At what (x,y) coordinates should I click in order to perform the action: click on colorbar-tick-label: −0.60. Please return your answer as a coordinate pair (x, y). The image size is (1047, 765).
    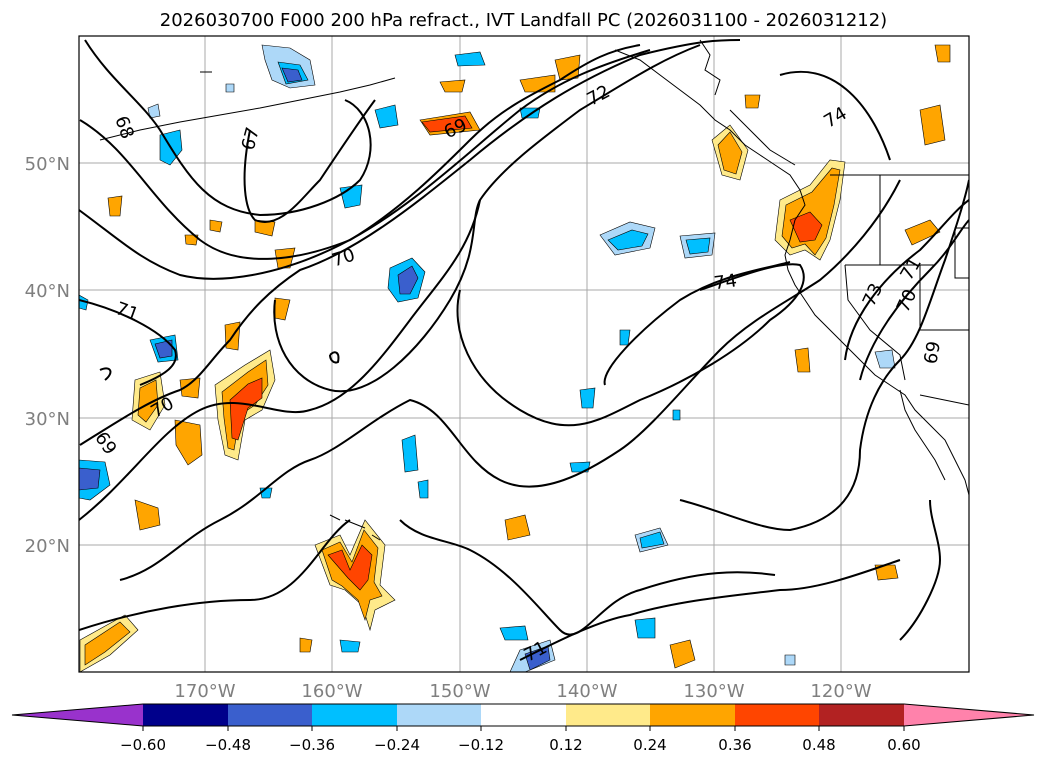
    Looking at the image, I should click on (143, 745).